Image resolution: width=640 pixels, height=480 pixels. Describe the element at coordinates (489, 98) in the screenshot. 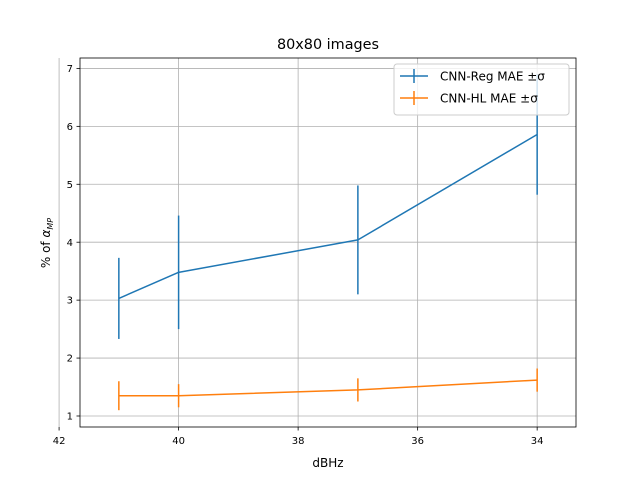

I see `legend-entry-2-label: CNN-HL MAE ±σ` at that location.